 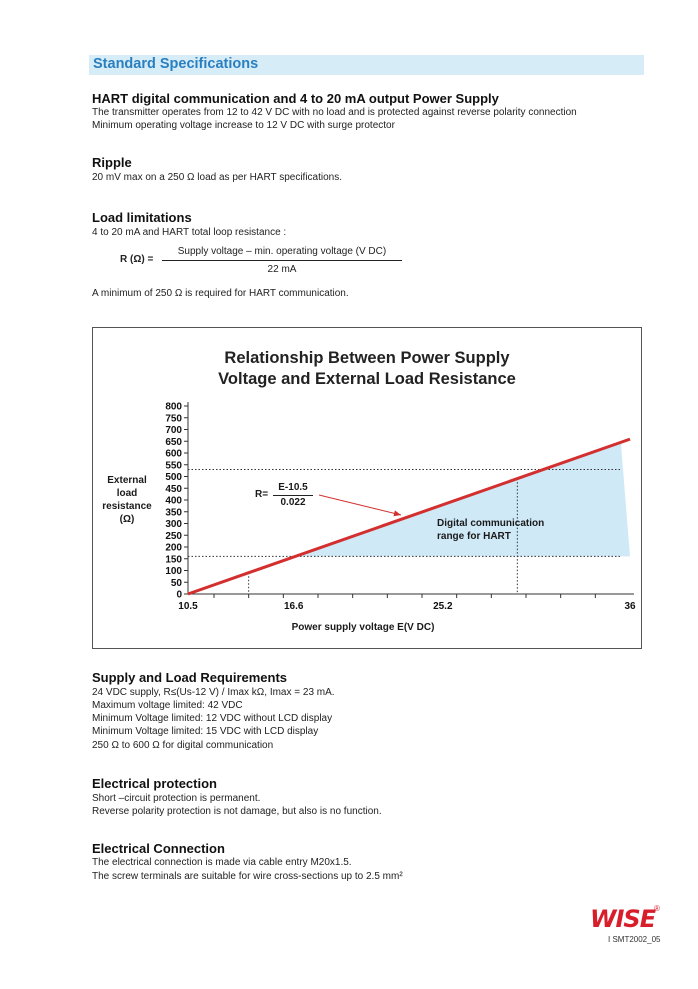 I want to click on x-axis-label: Power supply voltage E(V DC), so click(x=363, y=627).